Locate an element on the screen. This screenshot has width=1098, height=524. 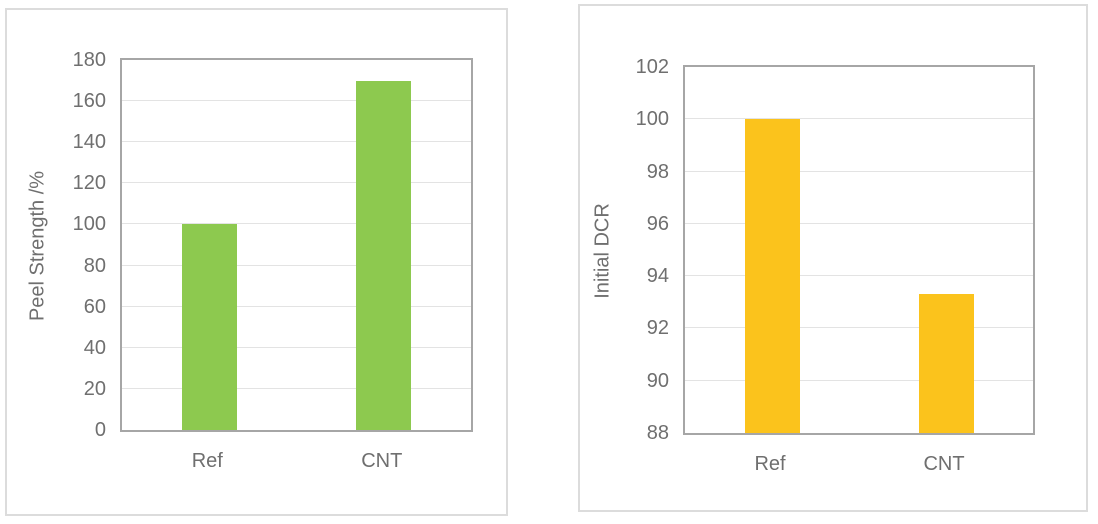
y-tick-label: 180 is located at coordinates (89, 60).